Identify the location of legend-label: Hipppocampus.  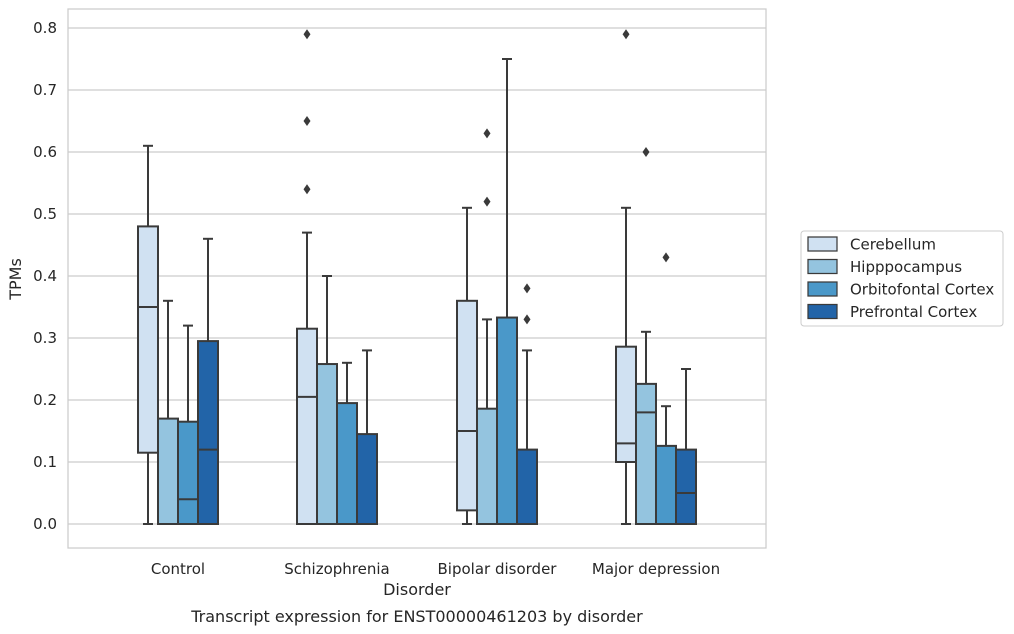
(906, 267).